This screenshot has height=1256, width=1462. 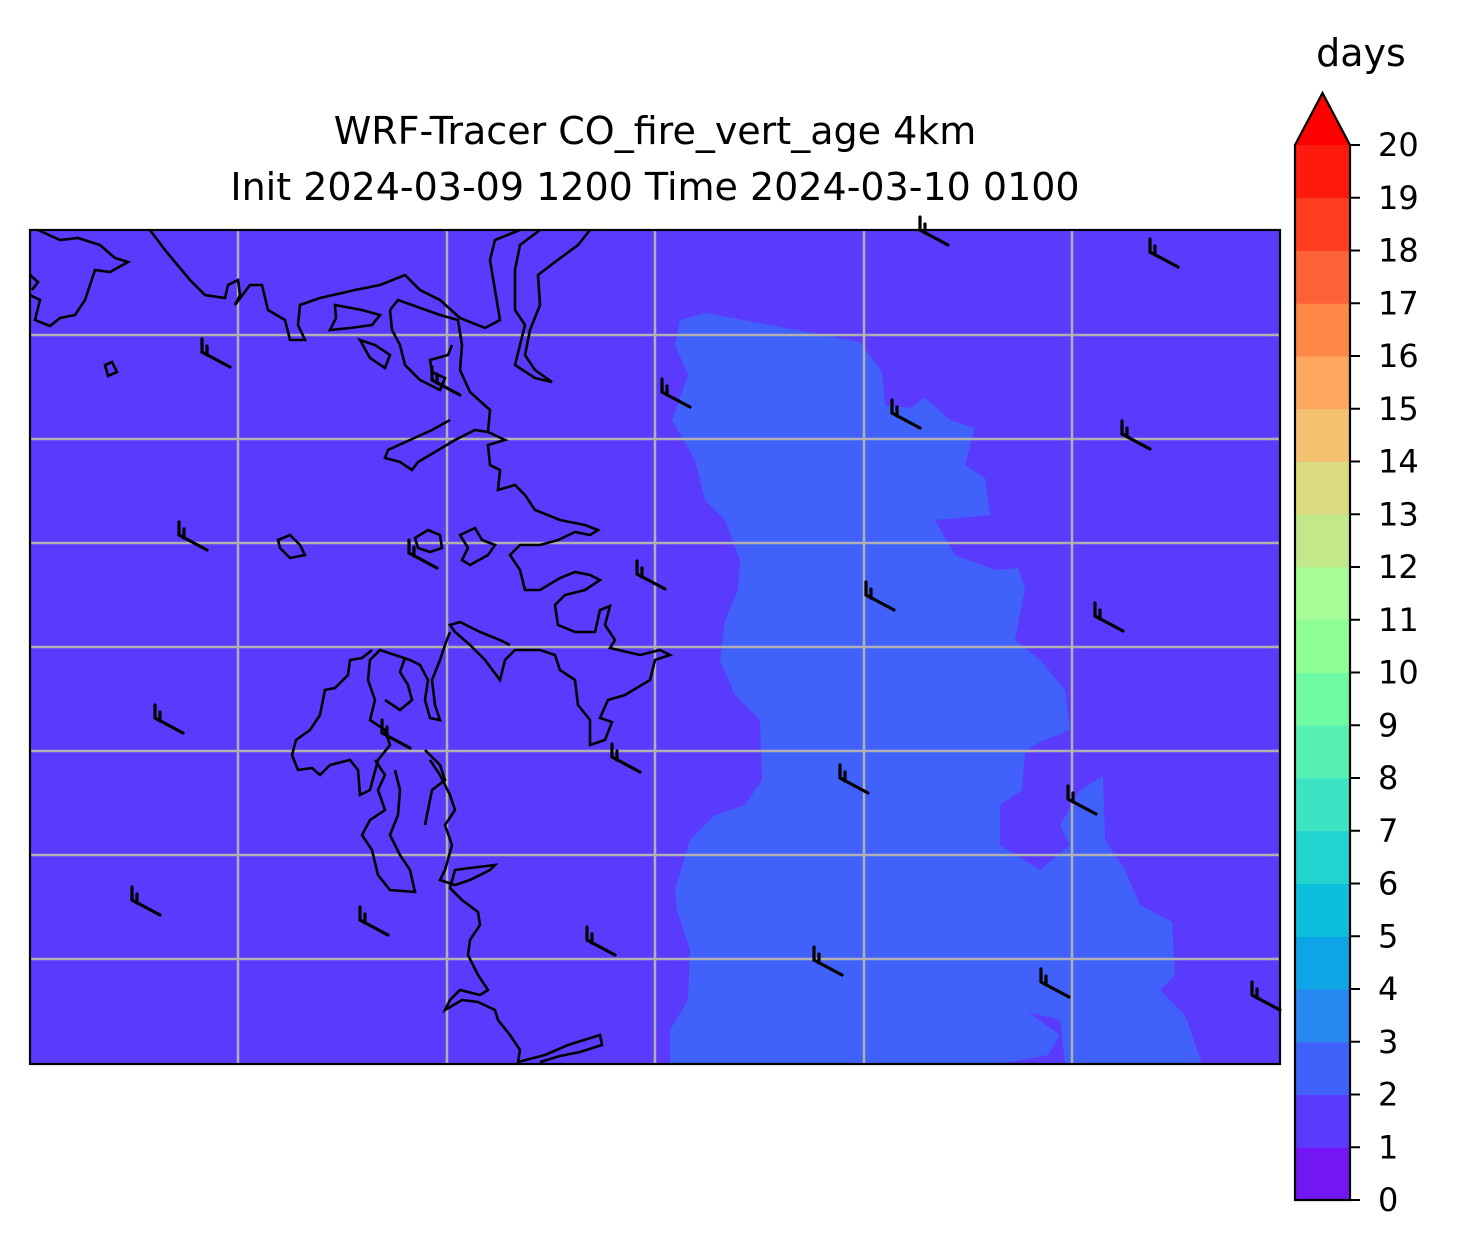 I want to click on colorbar-tick-label: 6, so click(x=1388, y=884).